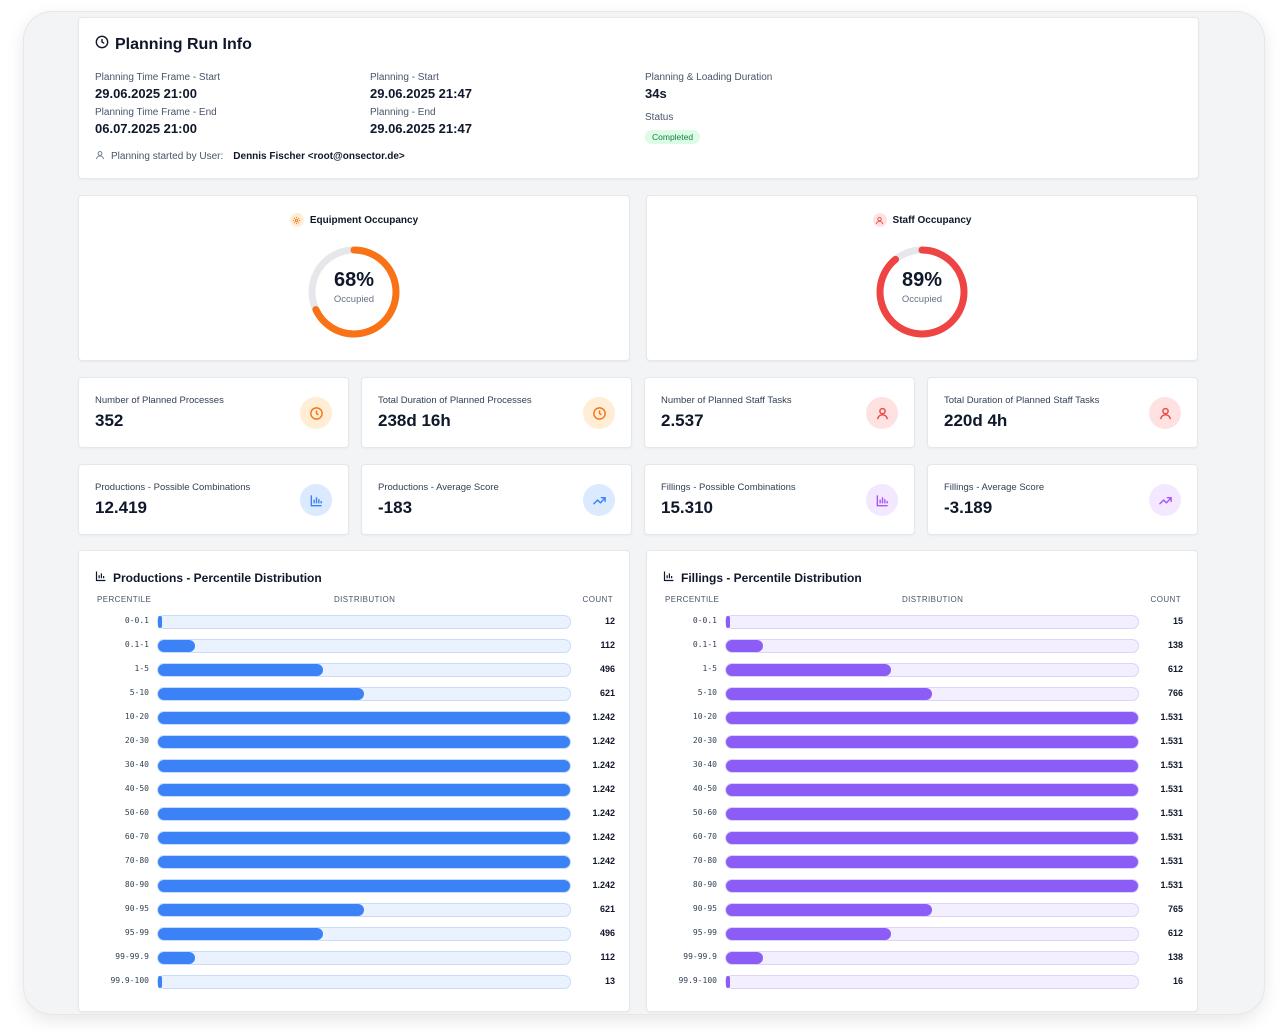  I want to click on equipment-occupancy-card: Equipment Occupancy 68% Occupied, so click(354, 278).